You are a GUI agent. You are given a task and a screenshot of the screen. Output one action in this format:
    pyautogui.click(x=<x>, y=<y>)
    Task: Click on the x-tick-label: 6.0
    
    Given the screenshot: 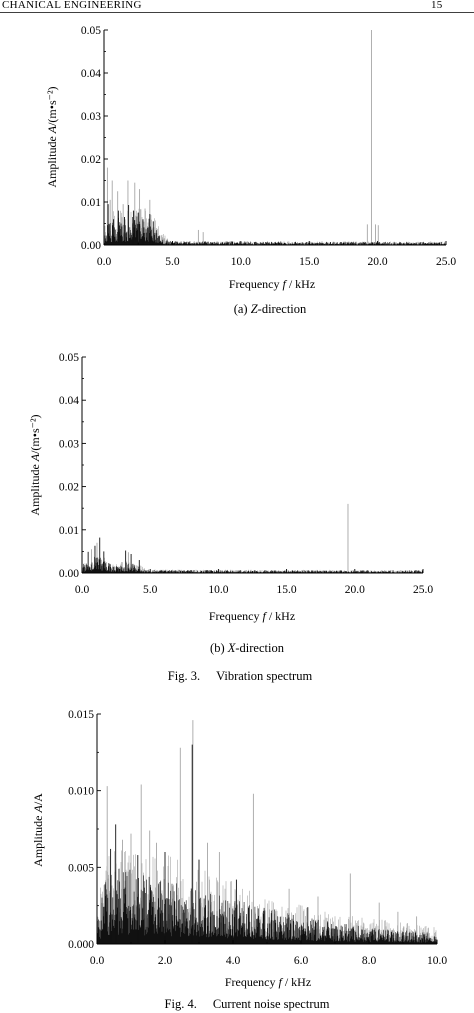 What is the action you would take?
    pyautogui.click(x=301, y=961)
    